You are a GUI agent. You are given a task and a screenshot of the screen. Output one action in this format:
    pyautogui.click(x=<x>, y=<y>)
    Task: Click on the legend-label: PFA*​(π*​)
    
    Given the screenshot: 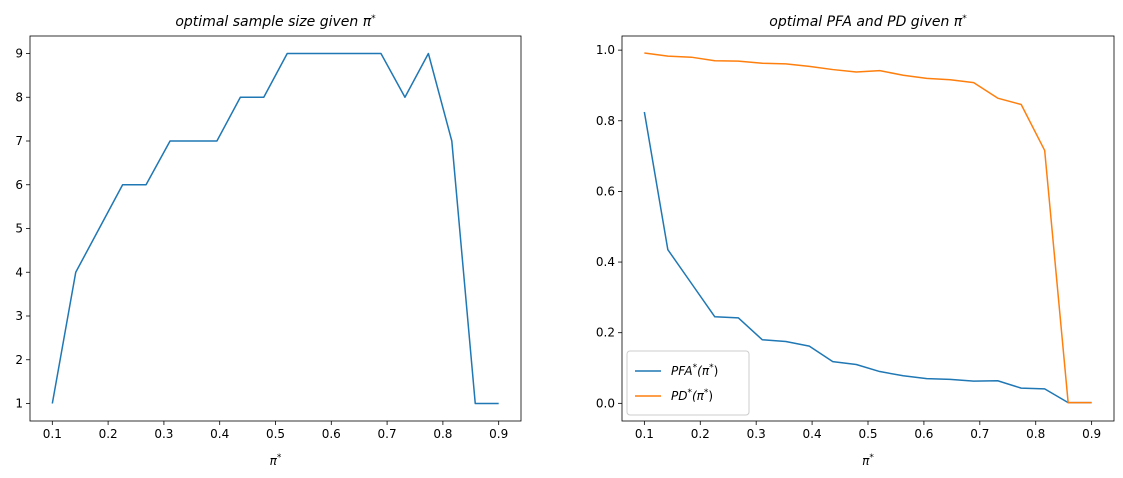 What is the action you would take?
    pyautogui.click(x=694, y=370)
    